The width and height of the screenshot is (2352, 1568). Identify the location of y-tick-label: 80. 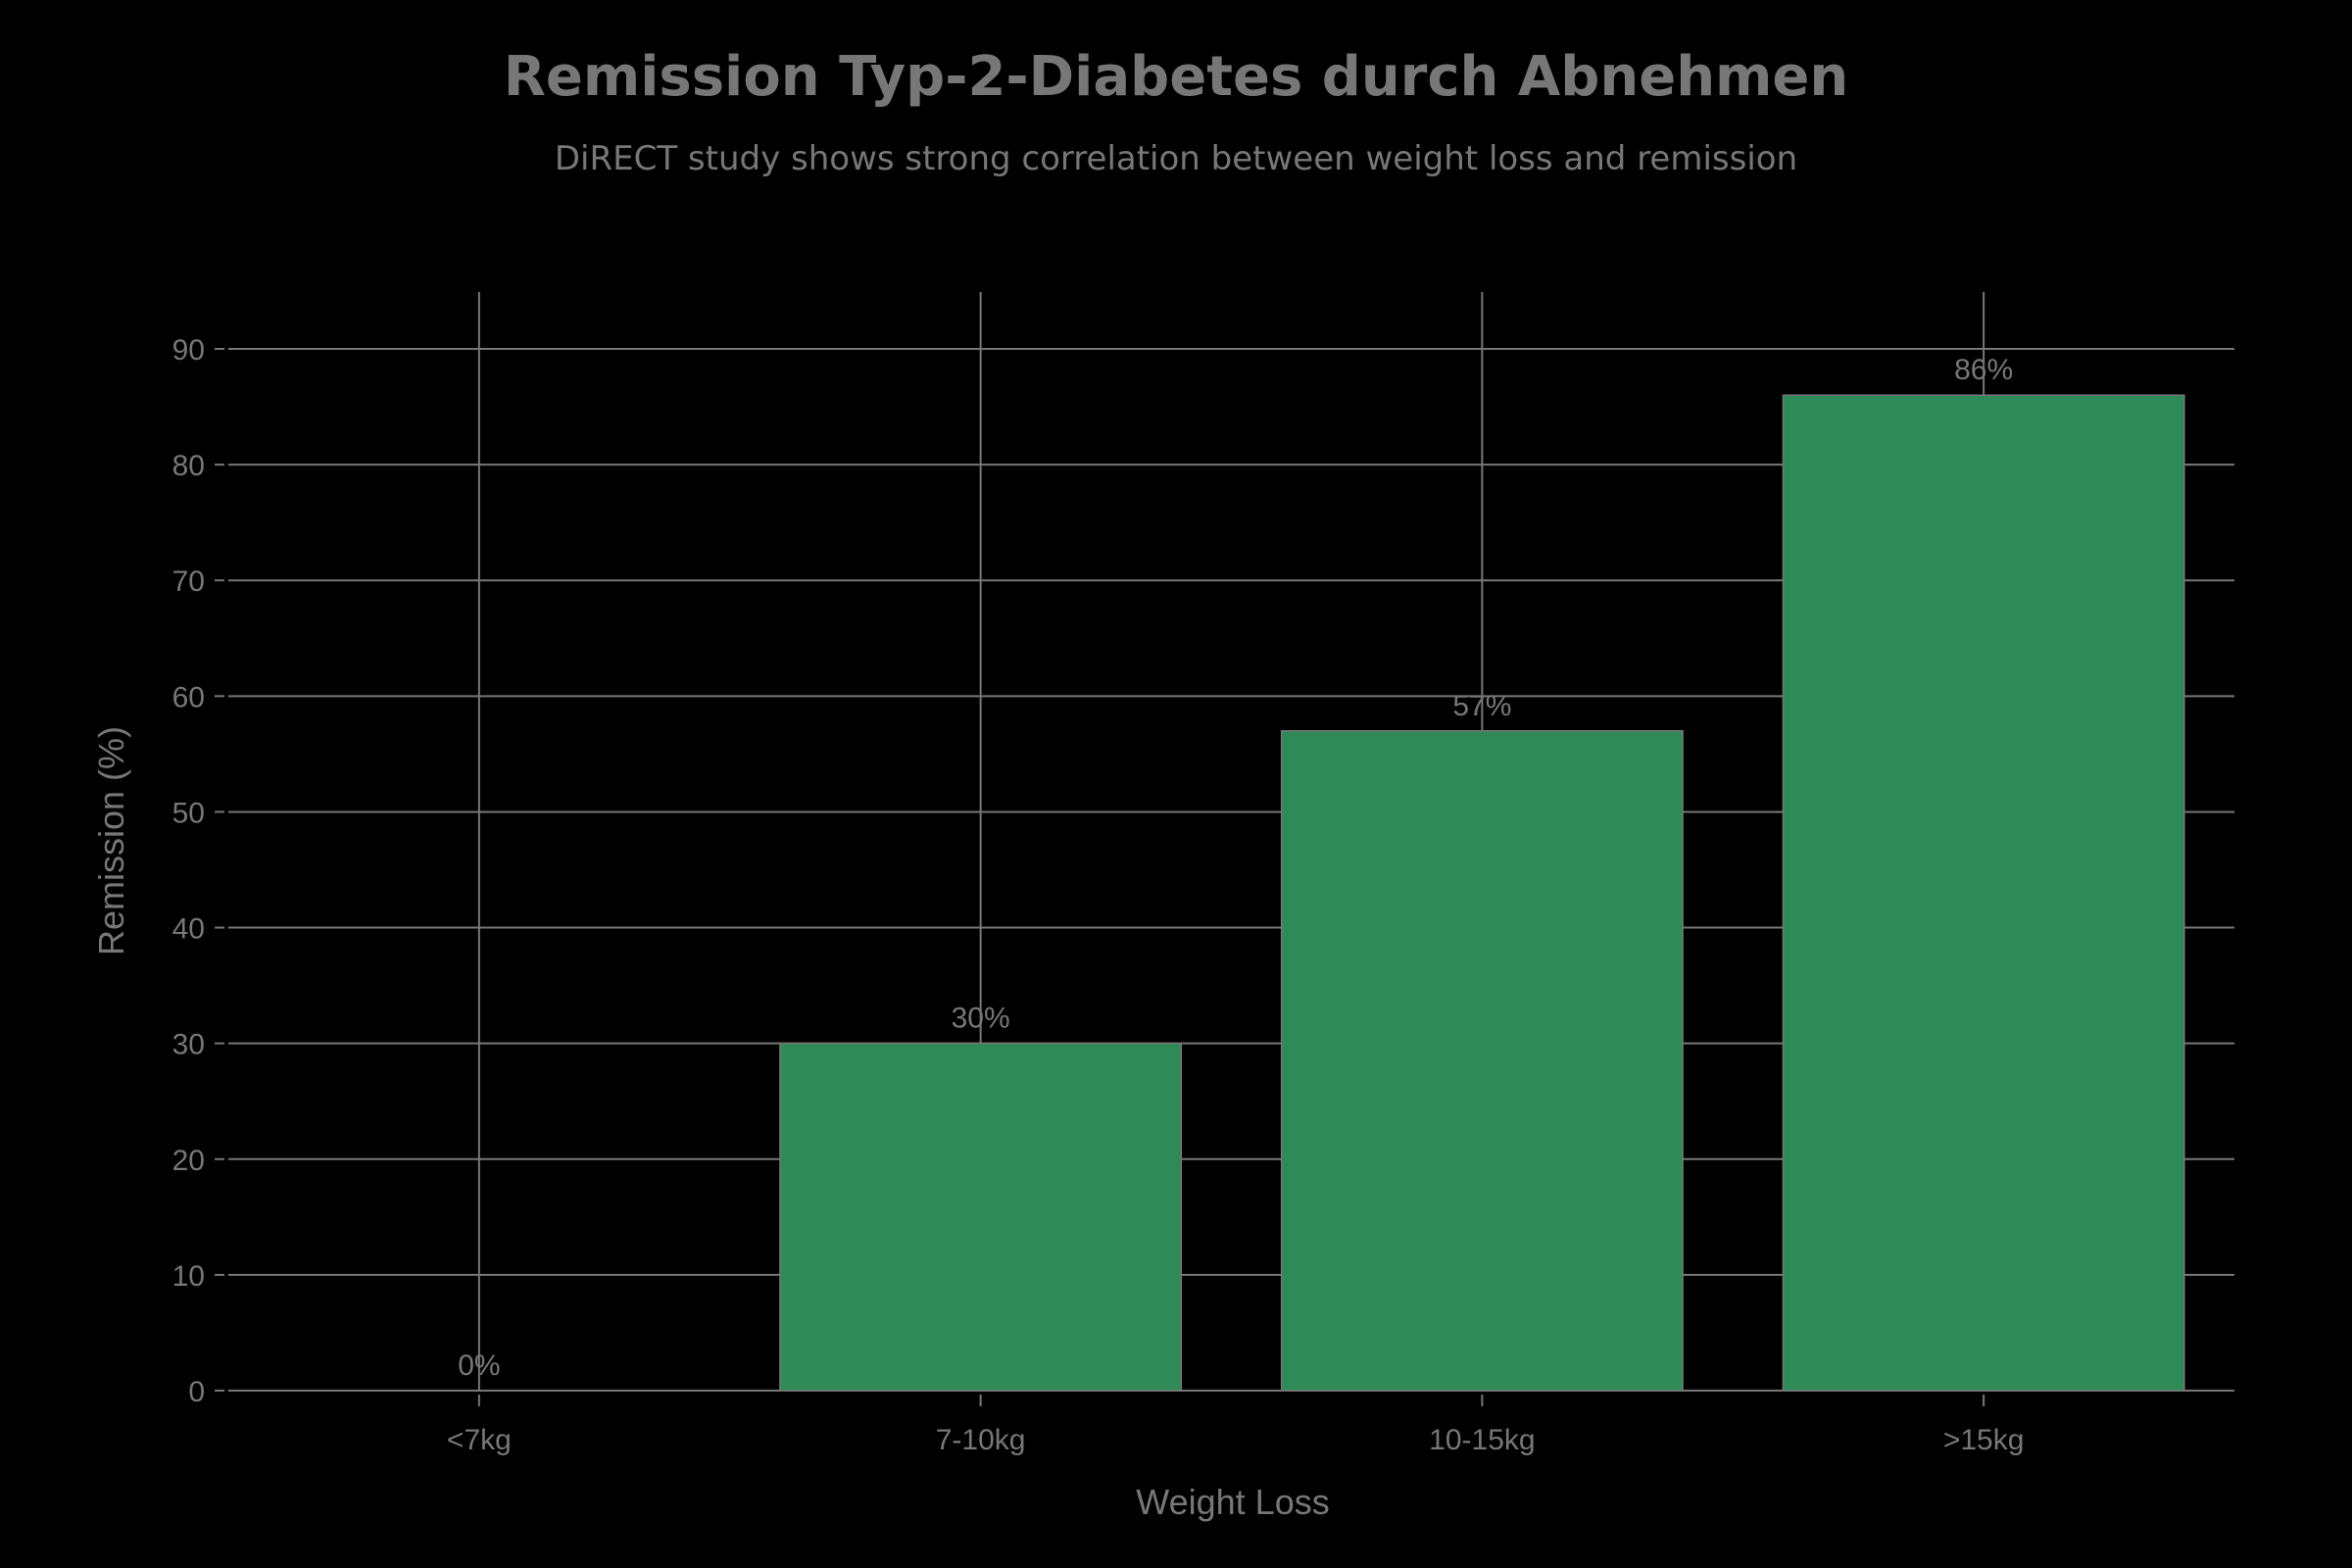
(188, 466).